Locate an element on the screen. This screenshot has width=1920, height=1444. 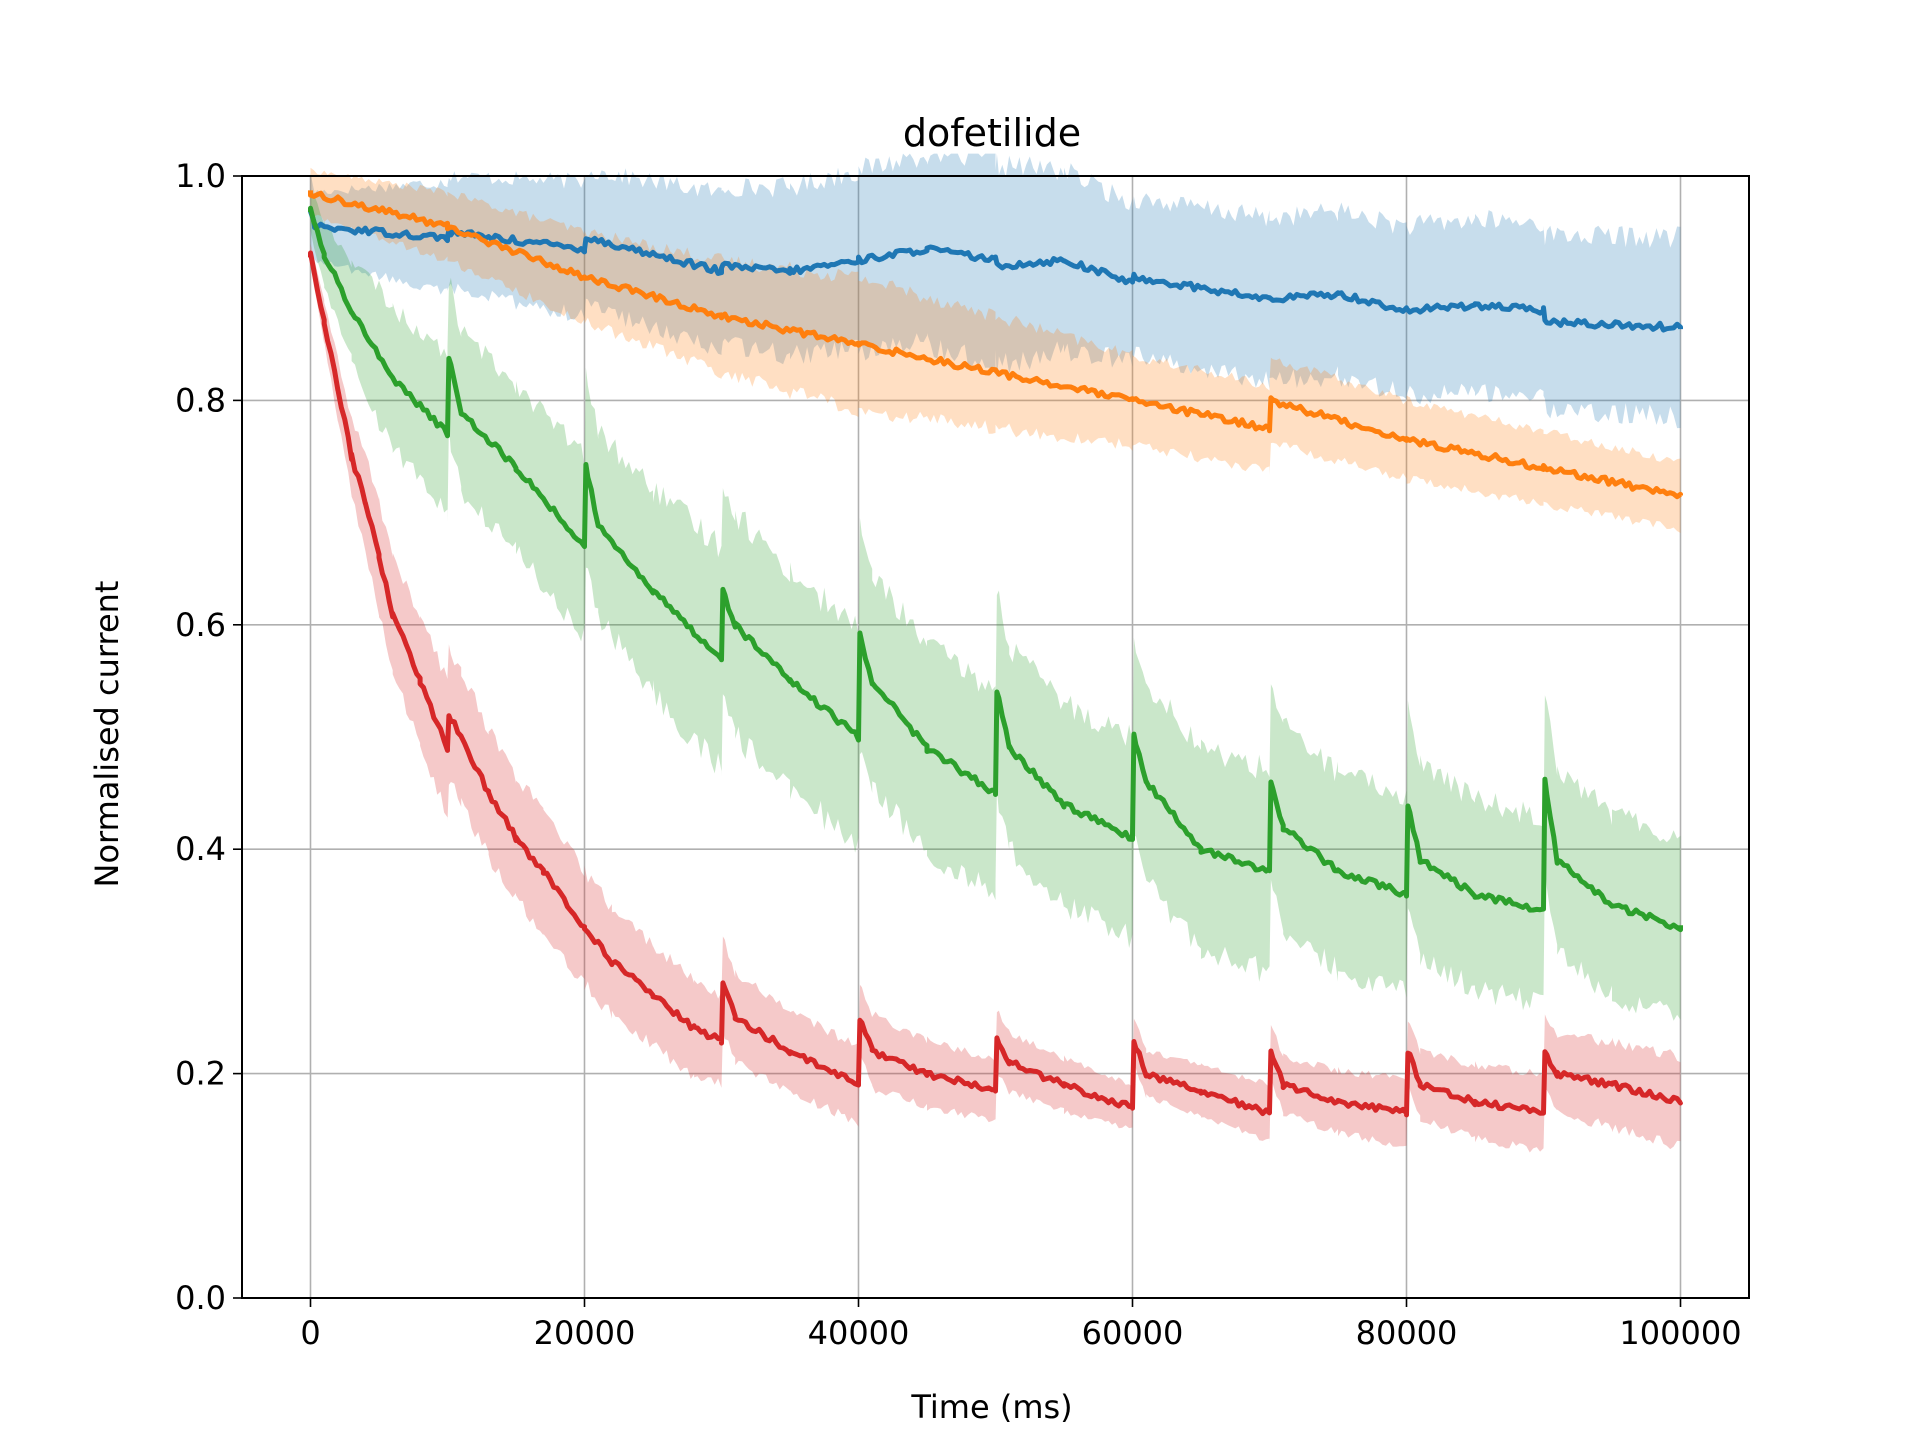
y-tick-label: 1.0 is located at coordinates (200, 176).